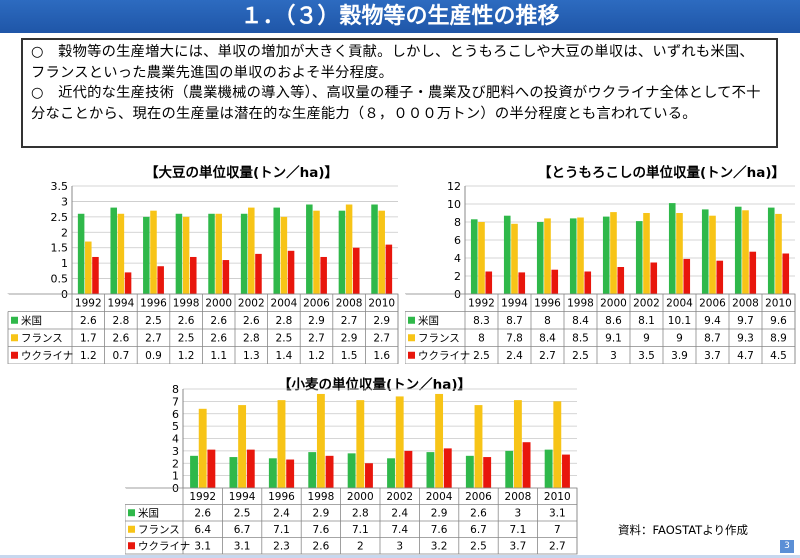  I want to click on bar-フランス-1992, so click(481, 258).